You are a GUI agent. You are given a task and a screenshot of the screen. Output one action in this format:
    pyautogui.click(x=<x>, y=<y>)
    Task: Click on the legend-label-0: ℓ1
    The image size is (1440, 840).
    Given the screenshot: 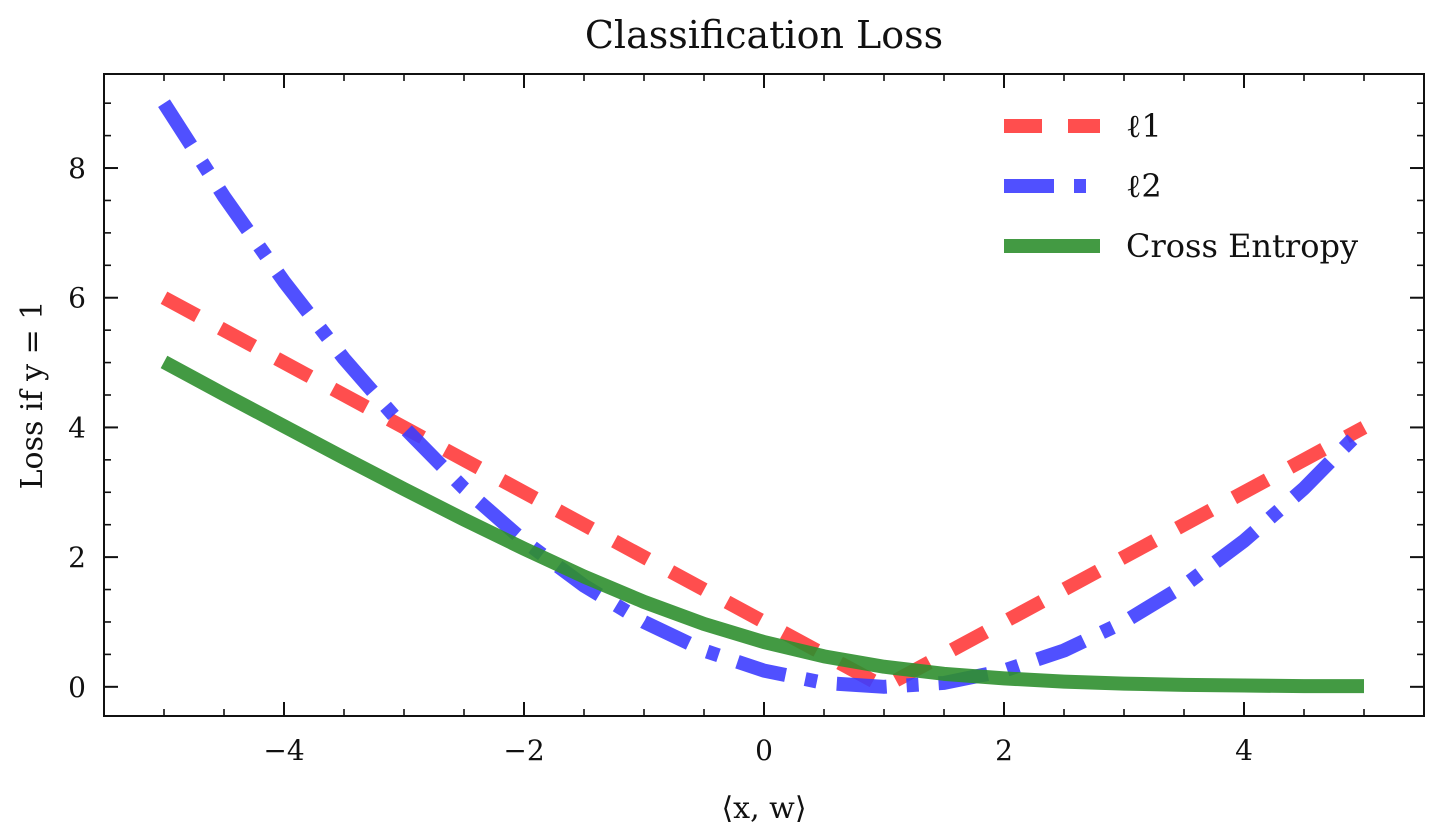 What is the action you would take?
    pyautogui.click(x=1144, y=126)
    